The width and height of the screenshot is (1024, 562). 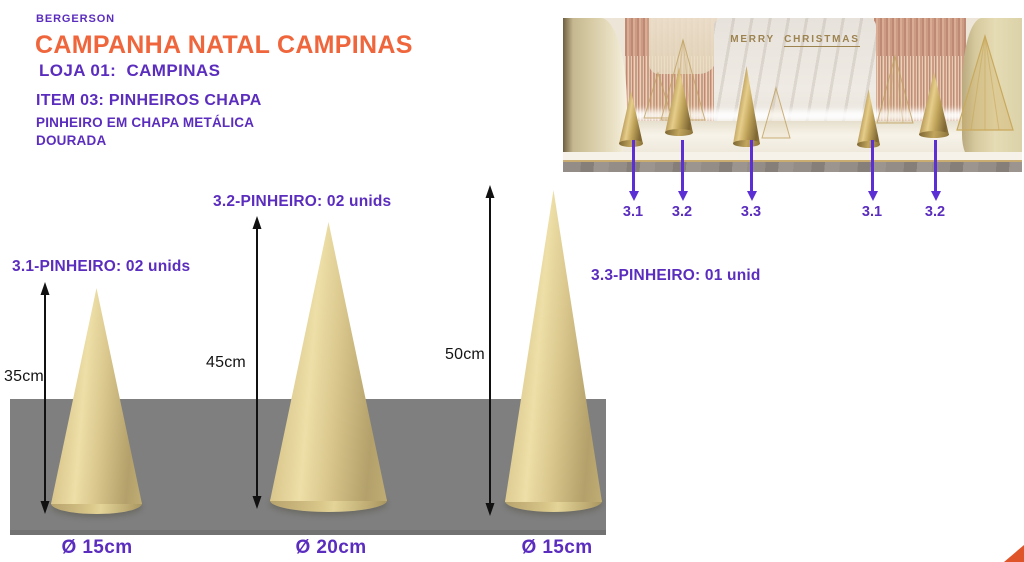 What do you see at coordinates (257, 362) in the screenshot?
I see `measure-arrow-45cm` at bounding box center [257, 362].